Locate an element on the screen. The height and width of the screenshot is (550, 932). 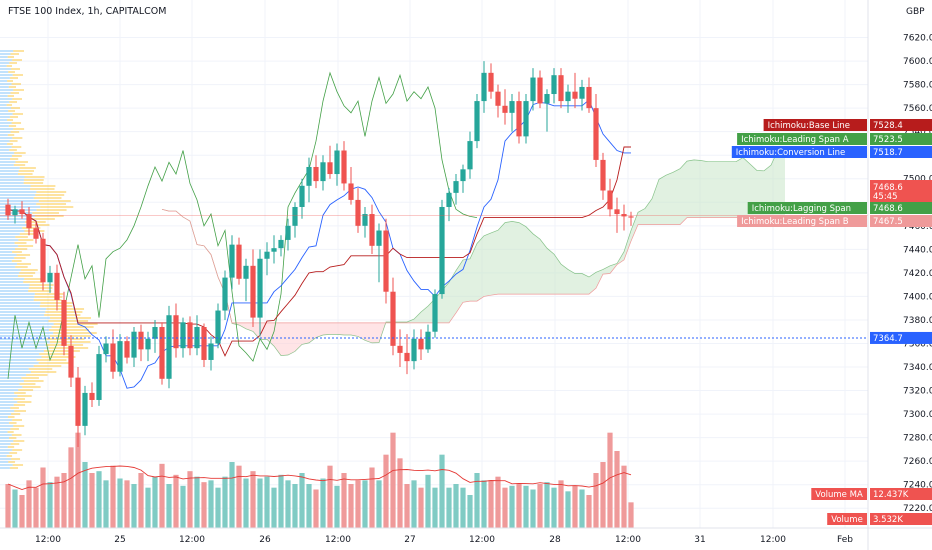
price-line-tag-bg is located at coordinates (901, 337).